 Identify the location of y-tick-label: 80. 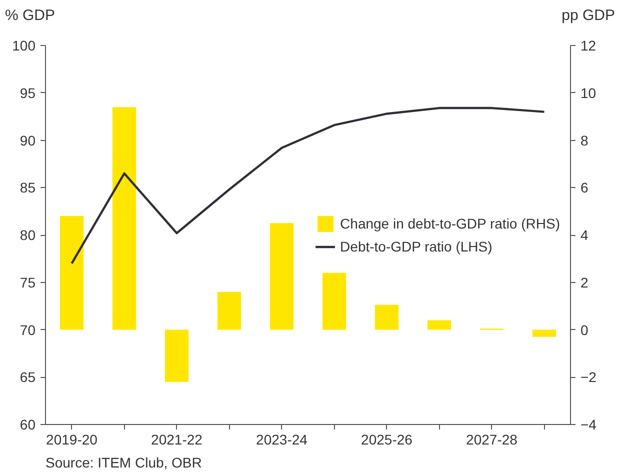
(28, 235).